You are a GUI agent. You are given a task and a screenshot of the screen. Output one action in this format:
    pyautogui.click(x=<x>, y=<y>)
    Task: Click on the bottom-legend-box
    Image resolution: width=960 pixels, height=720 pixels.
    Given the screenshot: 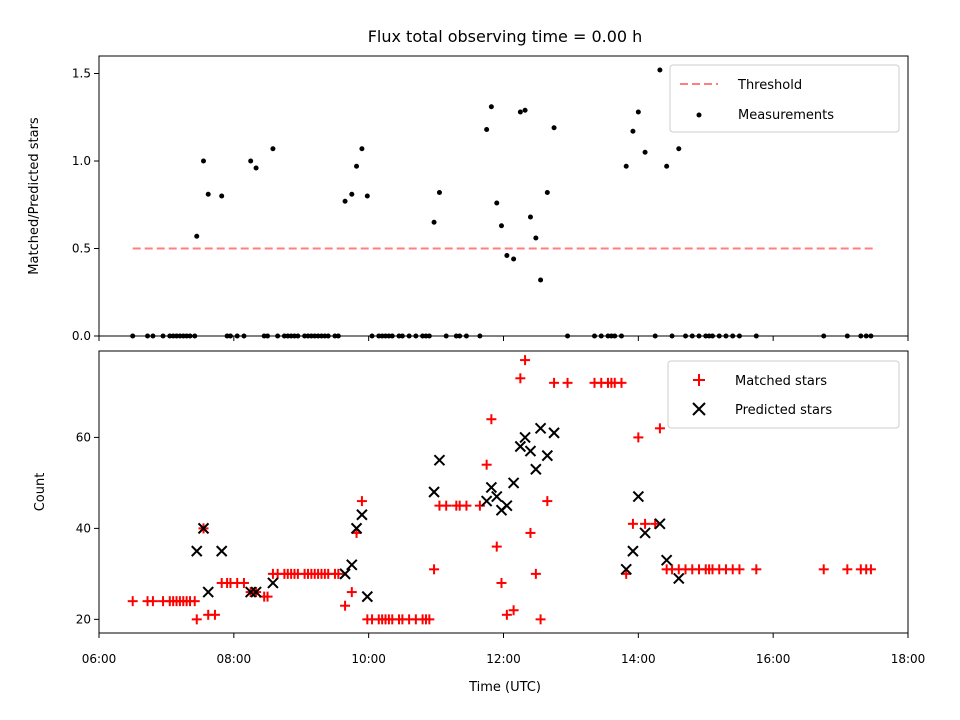 What is the action you would take?
    pyautogui.click(x=783, y=394)
    